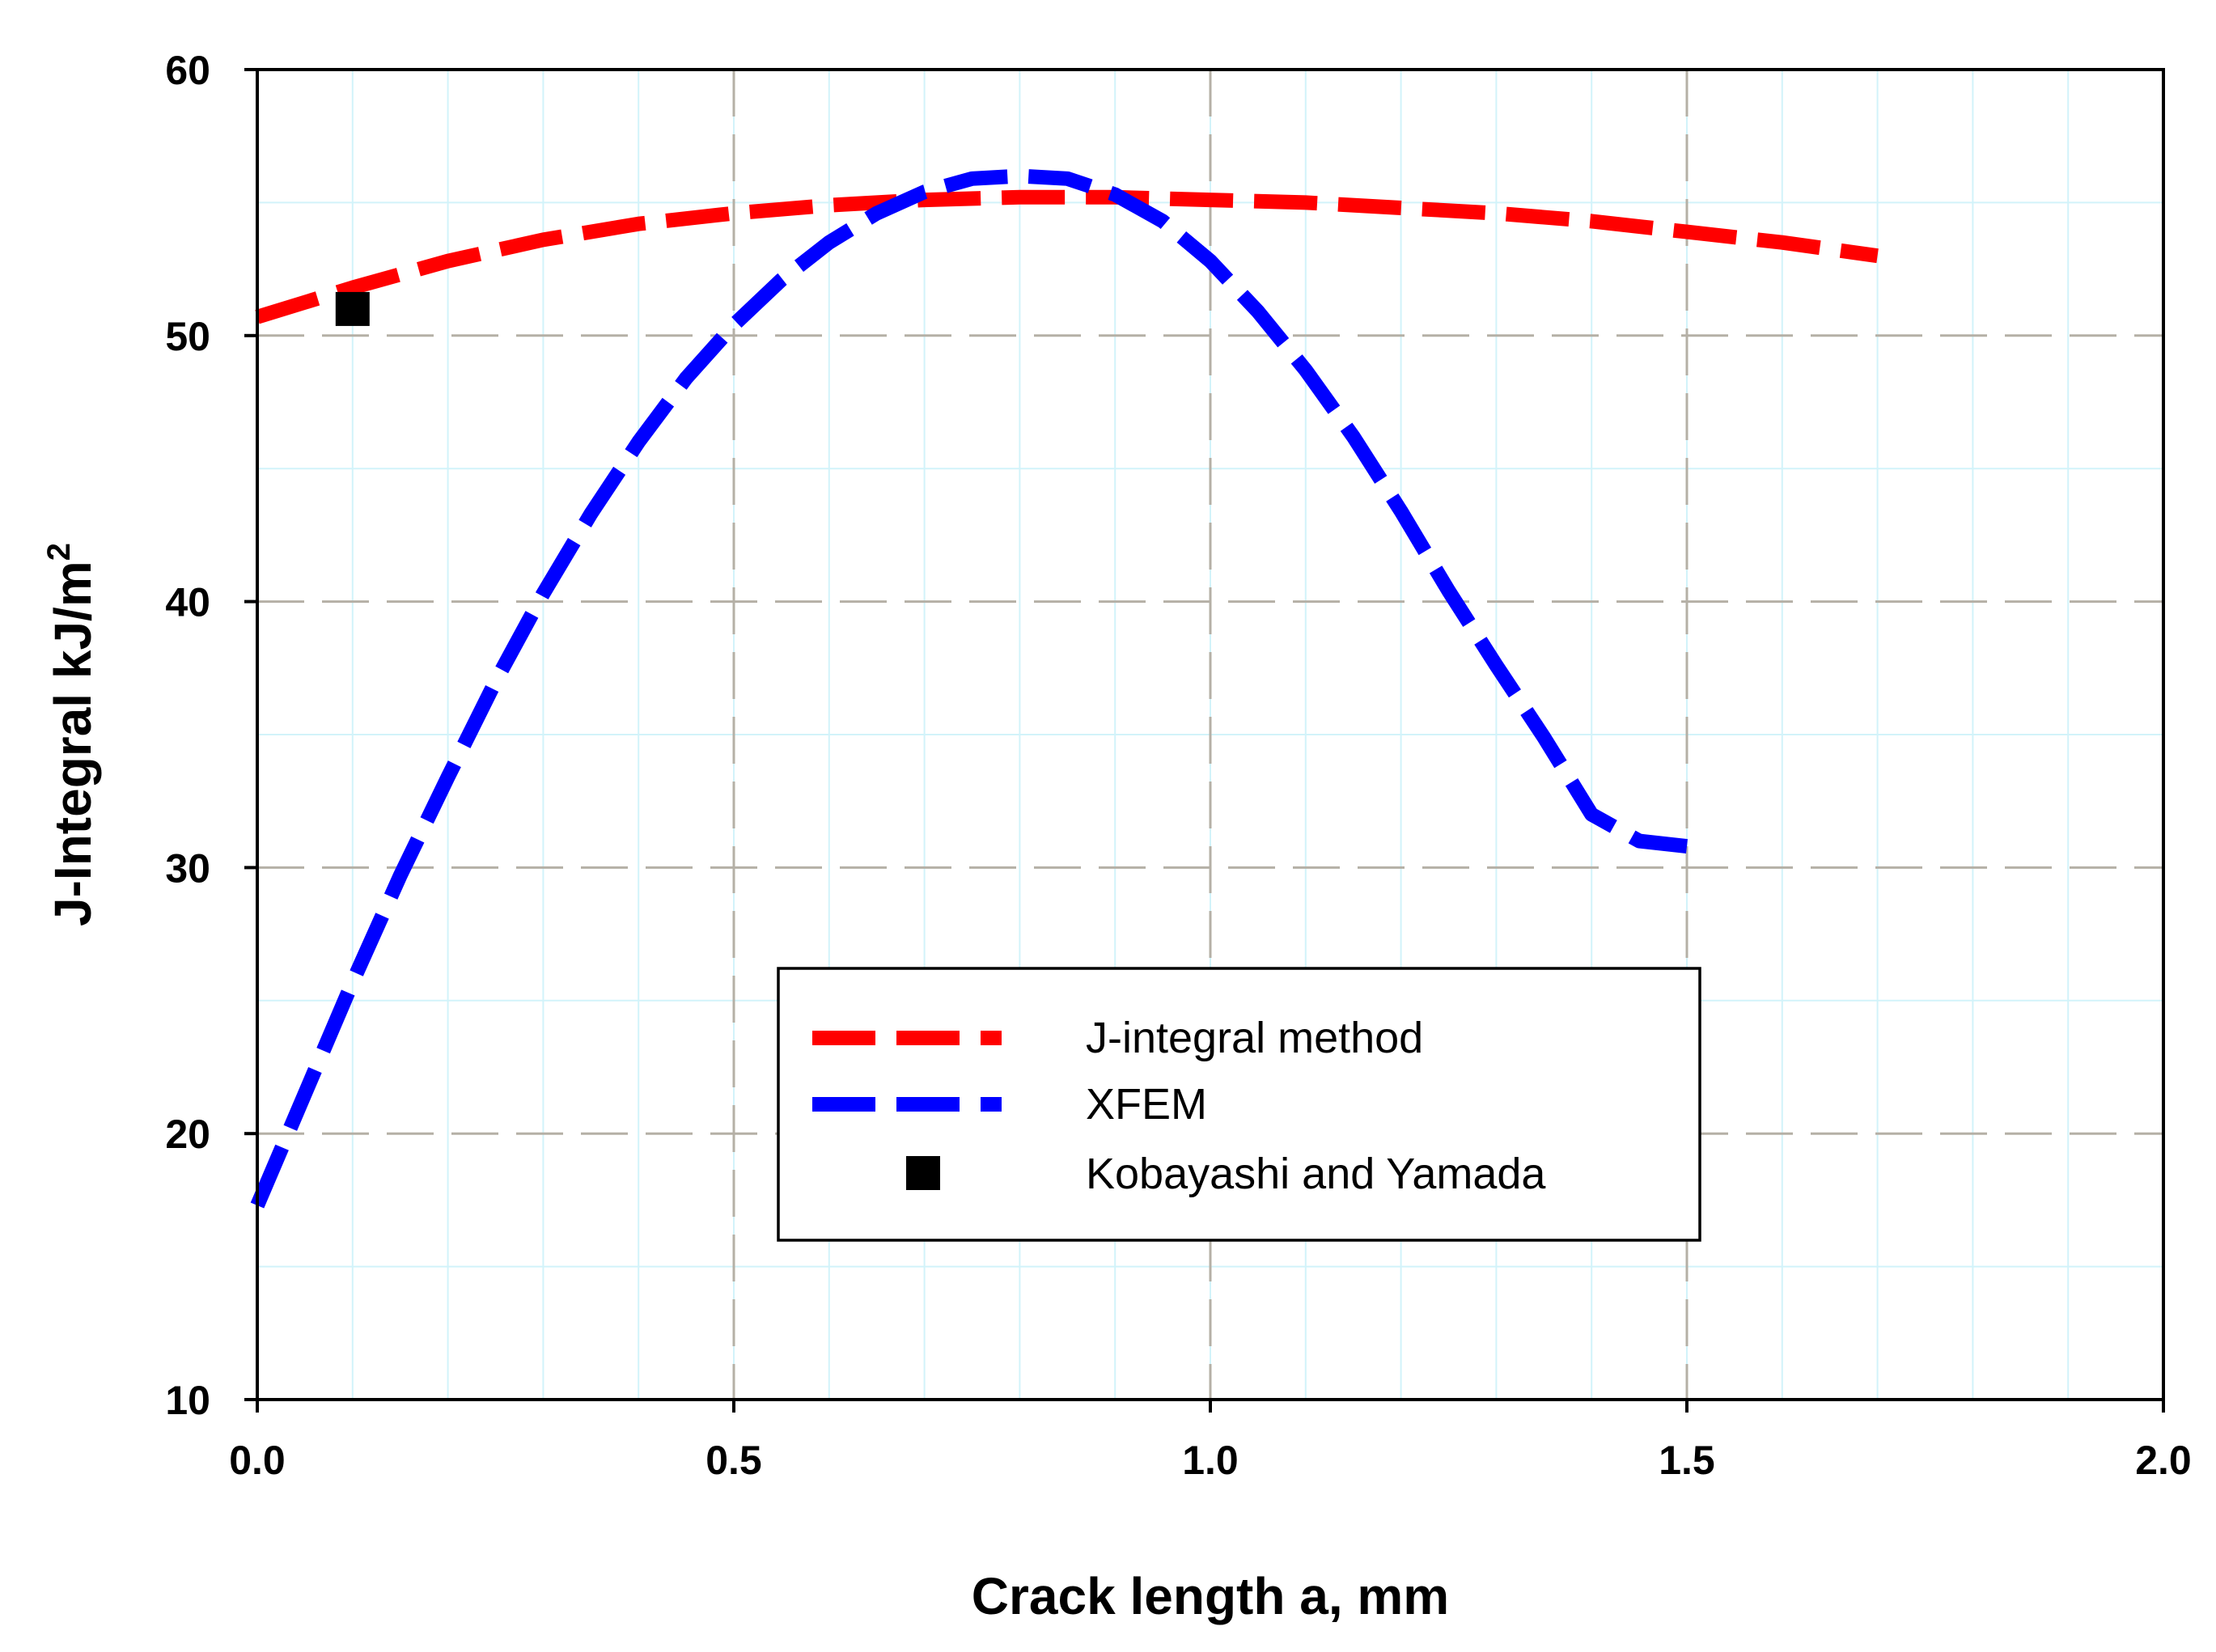 This screenshot has height=1652, width=2216. Describe the element at coordinates (187, 868) in the screenshot. I see `y-tick-label: 30` at that location.